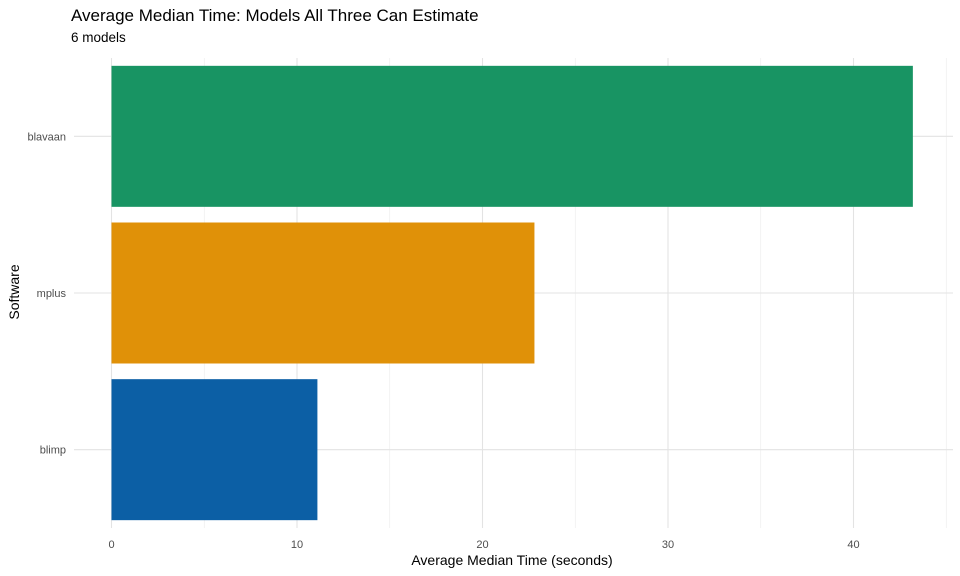  What do you see at coordinates (53, 451) in the screenshot?
I see `y-tick-label: blimp` at bounding box center [53, 451].